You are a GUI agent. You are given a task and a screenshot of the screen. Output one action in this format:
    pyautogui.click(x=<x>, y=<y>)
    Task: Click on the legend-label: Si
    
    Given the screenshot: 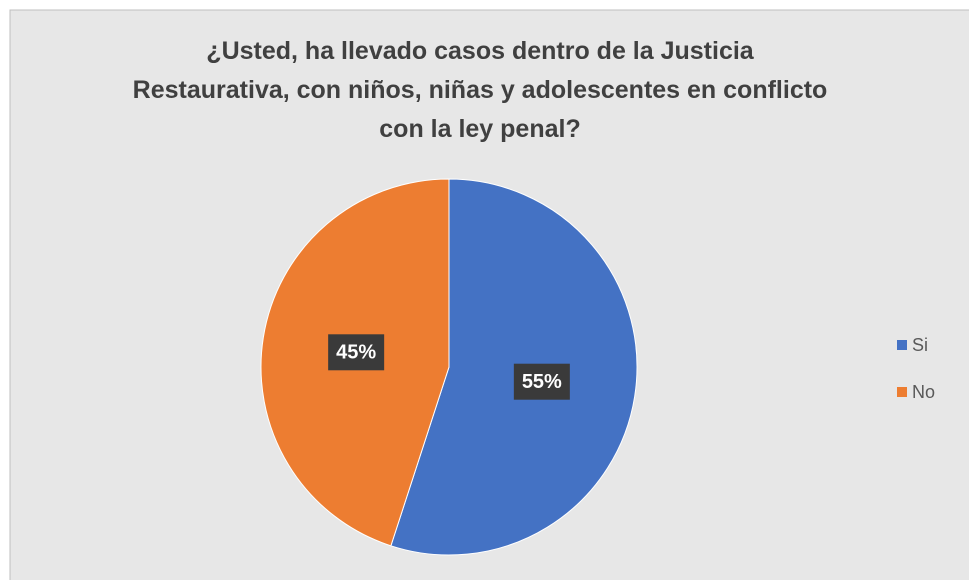 What is the action you would take?
    pyautogui.click(x=920, y=345)
    